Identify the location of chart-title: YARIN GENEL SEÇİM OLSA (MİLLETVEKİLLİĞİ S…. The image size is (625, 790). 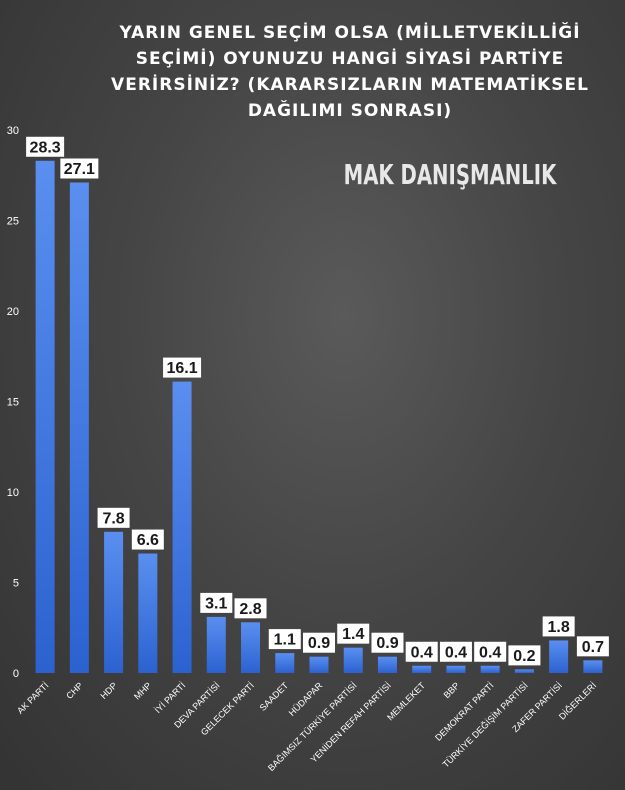
(350, 71).